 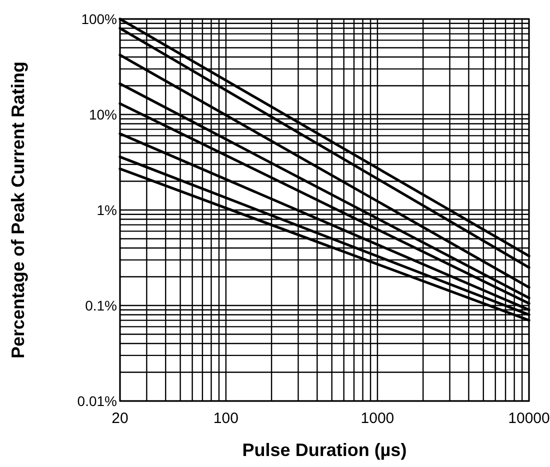 What do you see at coordinates (377, 418) in the screenshot?
I see `x-tick-label: 1000` at bounding box center [377, 418].